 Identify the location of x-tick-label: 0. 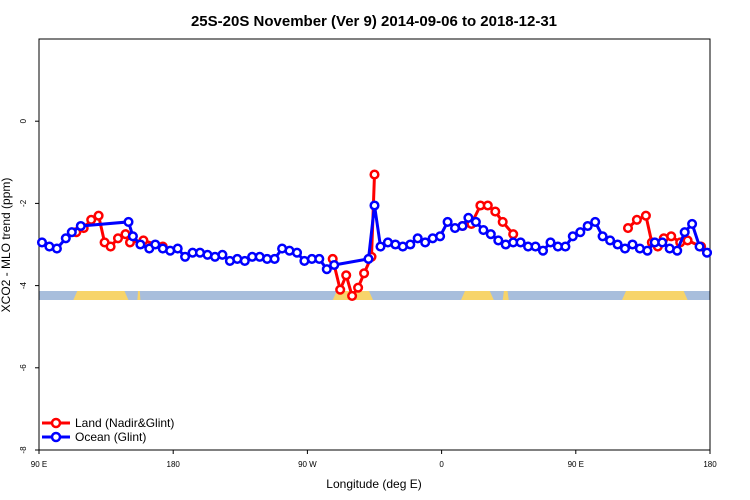
(441, 464).